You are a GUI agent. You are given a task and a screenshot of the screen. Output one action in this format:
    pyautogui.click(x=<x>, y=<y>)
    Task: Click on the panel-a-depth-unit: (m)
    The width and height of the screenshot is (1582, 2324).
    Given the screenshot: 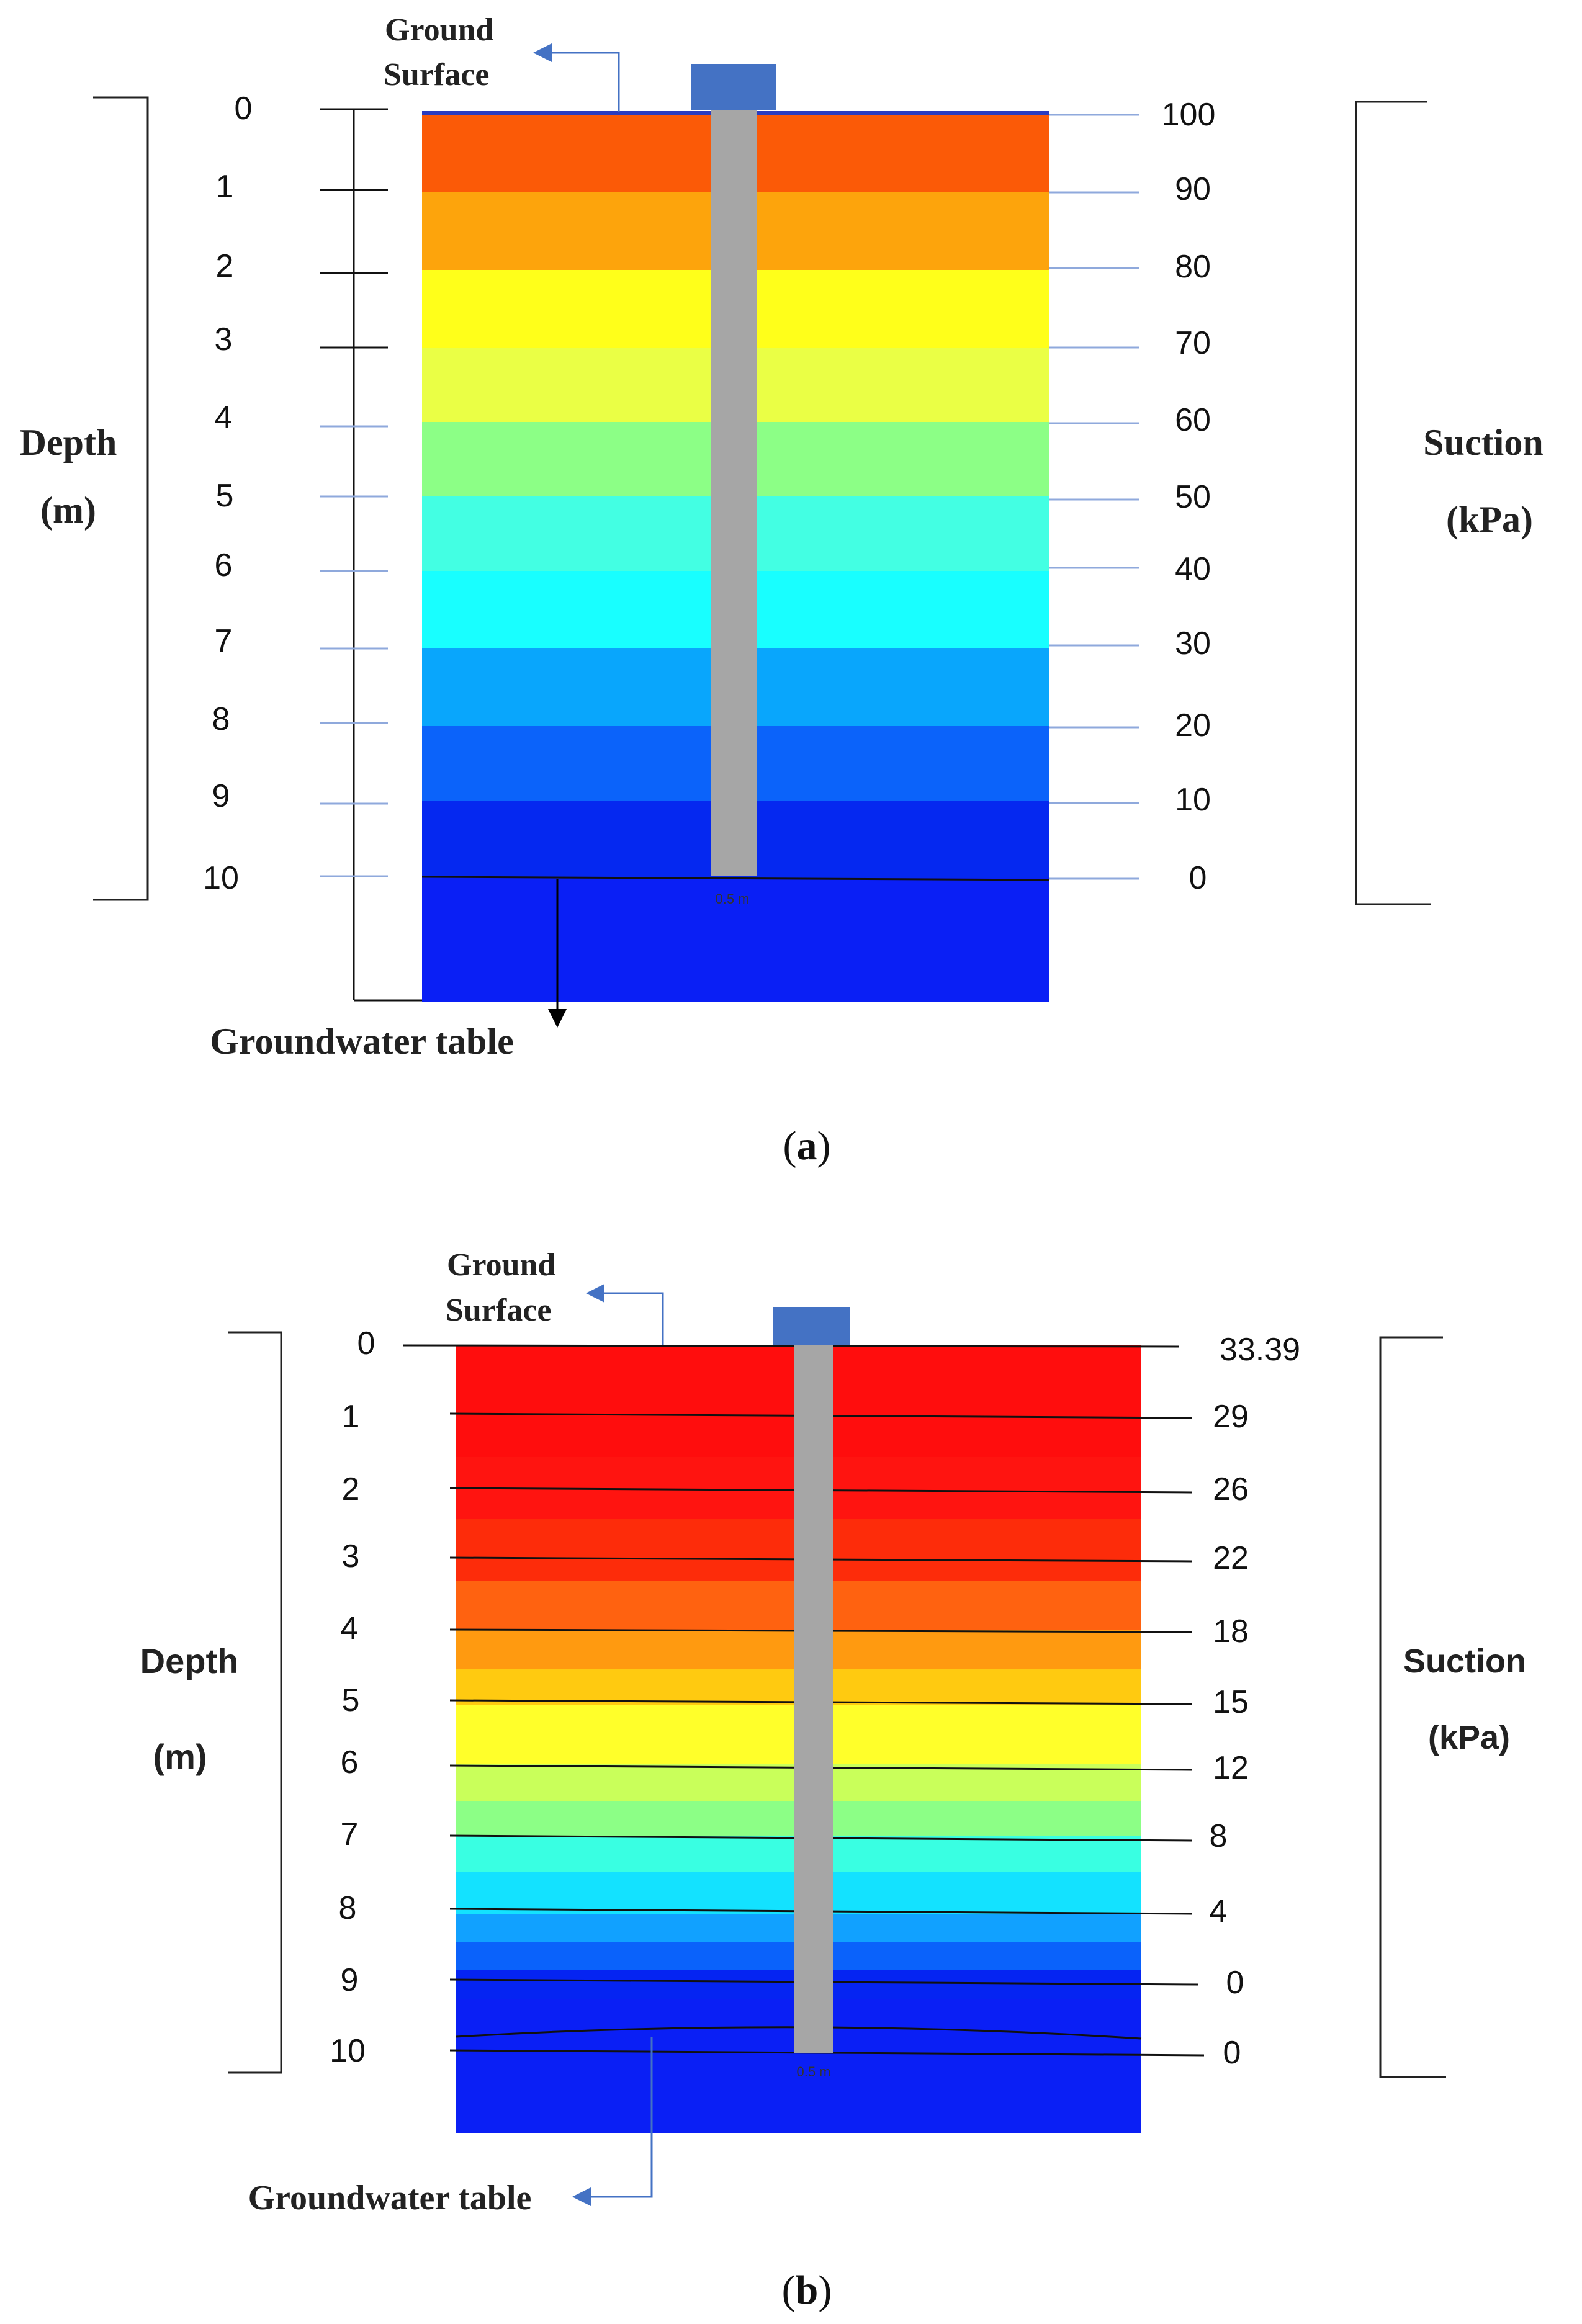 What is the action you would take?
    pyautogui.click(x=68, y=510)
    